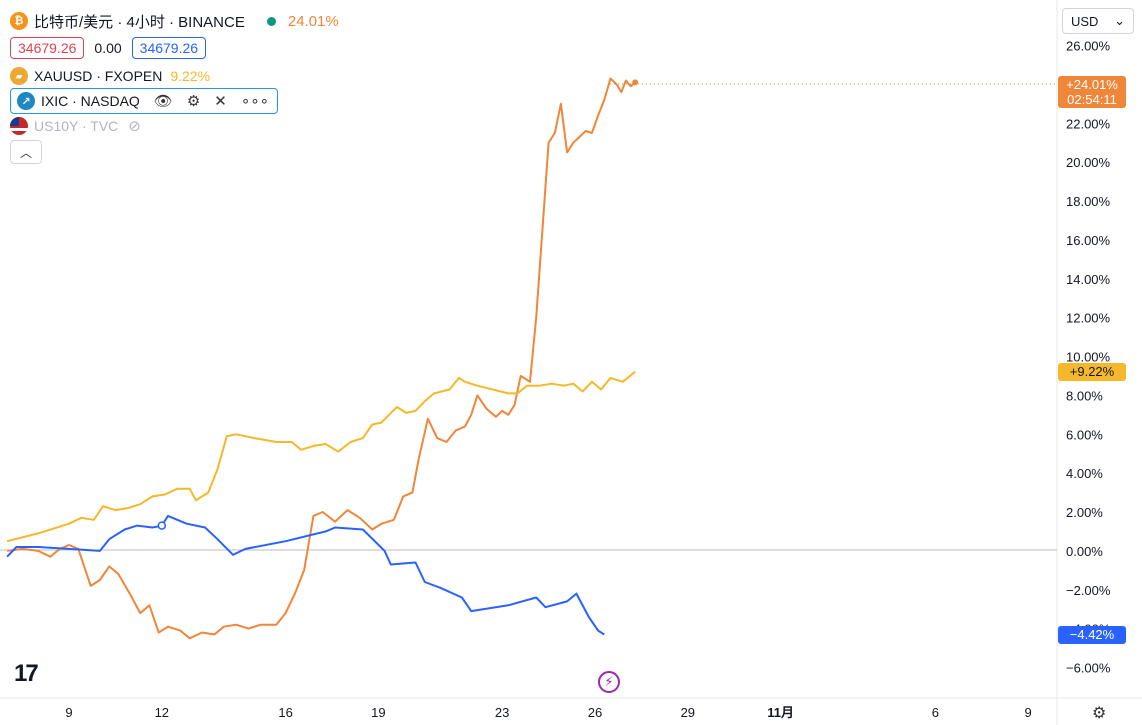 The width and height of the screenshot is (1142, 725). I want to click on y-tick-label: 10.00%, so click(1088, 357).